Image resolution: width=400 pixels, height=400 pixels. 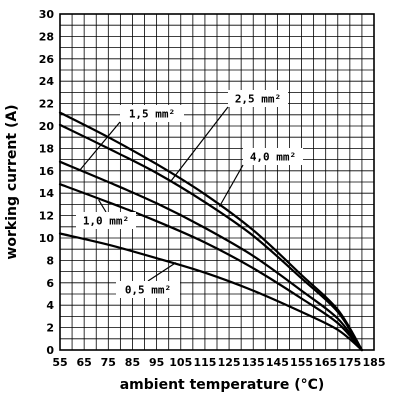 I want to click on x-tick-label: 135, so click(x=253, y=362).